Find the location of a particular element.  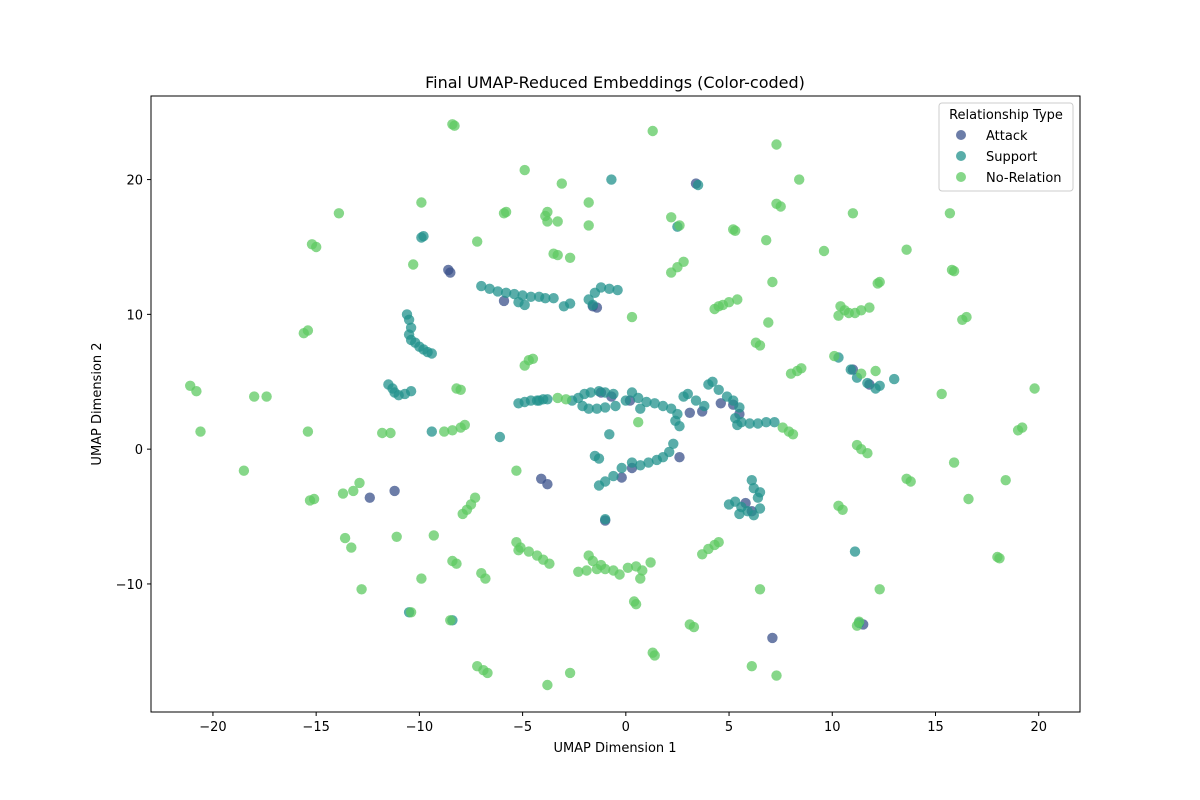

x-tick-label: −15 is located at coordinates (315, 727).